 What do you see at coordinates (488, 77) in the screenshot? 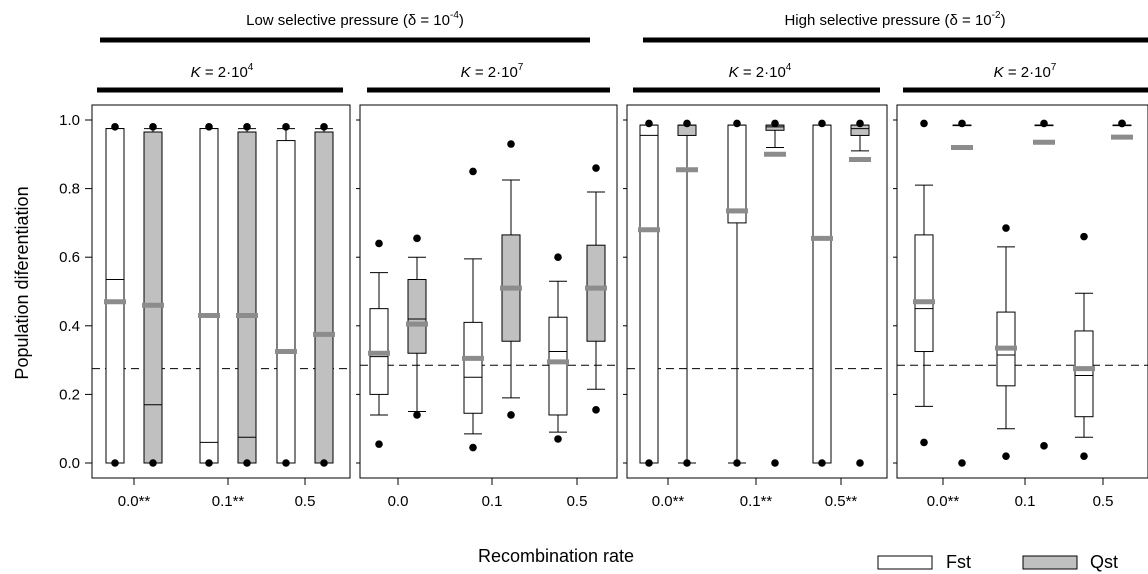
I see `panel-heading-2: K = 2·107` at bounding box center [488, 77].